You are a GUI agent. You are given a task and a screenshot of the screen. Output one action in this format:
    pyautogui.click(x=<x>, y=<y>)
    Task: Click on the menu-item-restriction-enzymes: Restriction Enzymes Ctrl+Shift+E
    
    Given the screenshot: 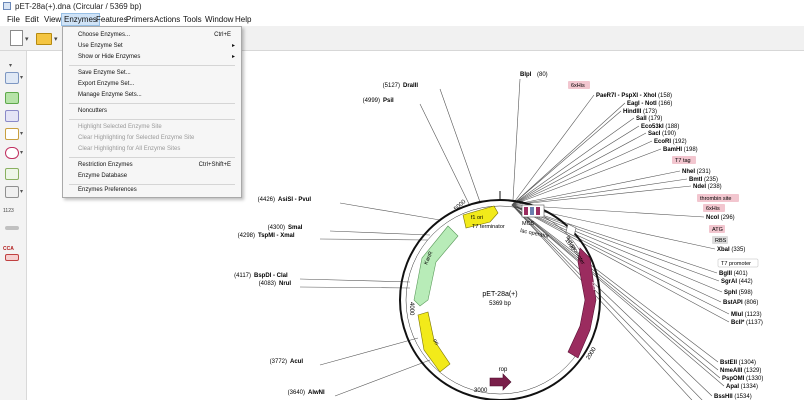 What is the action you would take?
    pyautogui.click(x=152, y=165)
    